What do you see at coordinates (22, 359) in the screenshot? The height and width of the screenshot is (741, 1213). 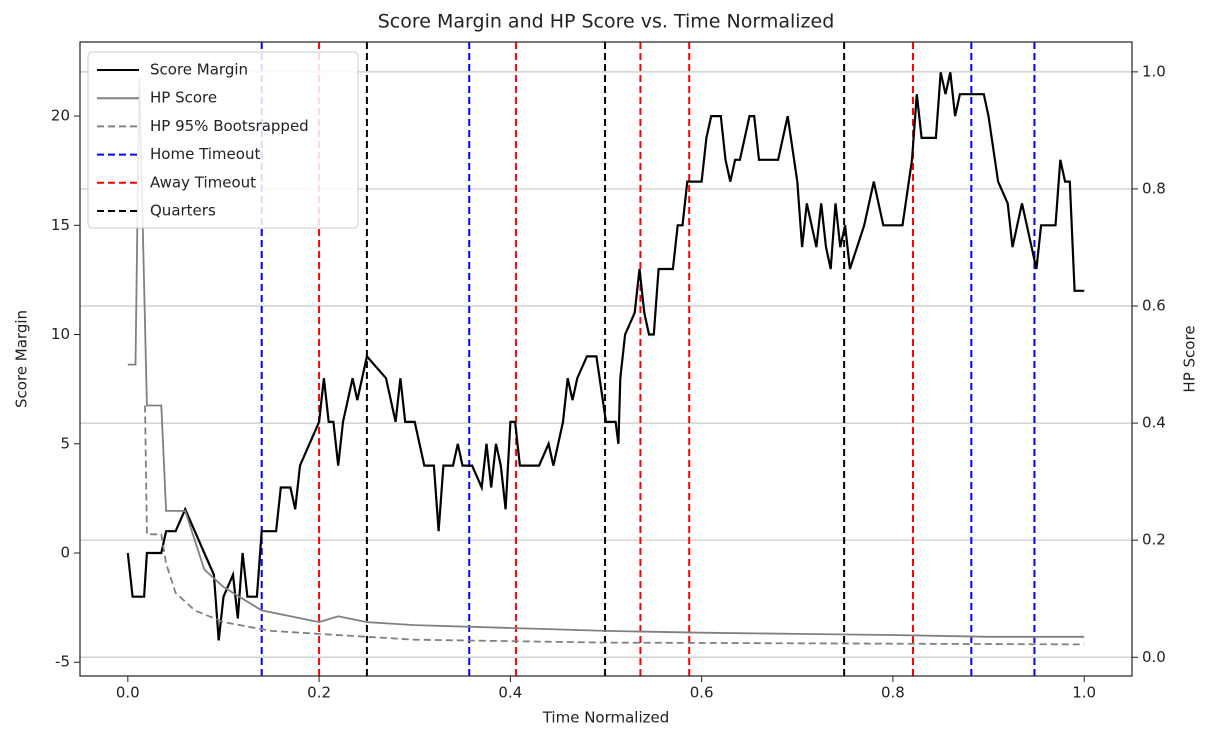 I see `y-axis-label: Score Margin` at bounding box center [22, 359].